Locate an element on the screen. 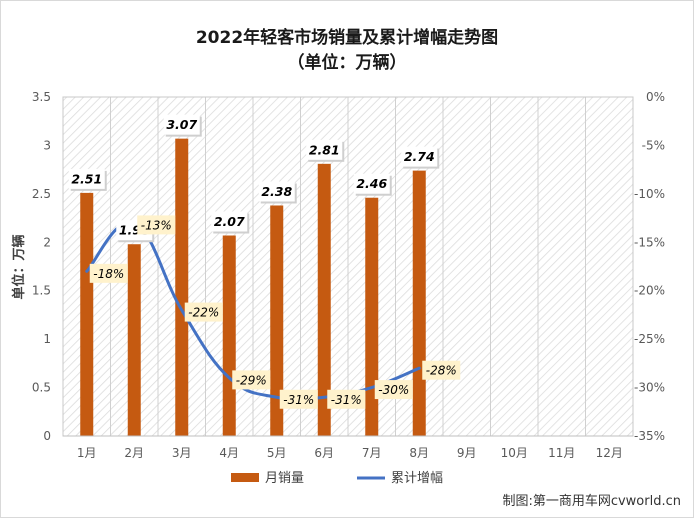  pct-value-label: -13% is located at coordinates (156, 225).